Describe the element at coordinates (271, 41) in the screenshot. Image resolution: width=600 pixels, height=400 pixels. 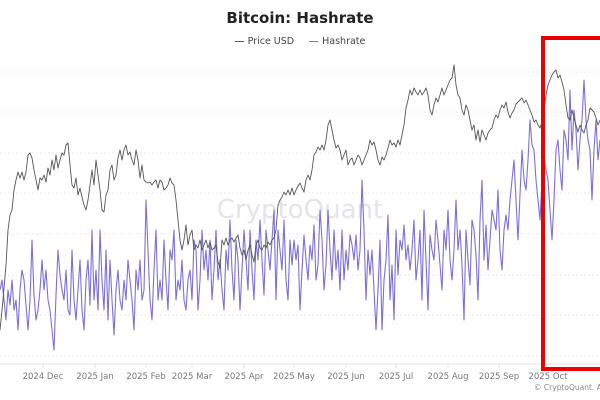
I see `legend-label-price: Price USD` at that location.